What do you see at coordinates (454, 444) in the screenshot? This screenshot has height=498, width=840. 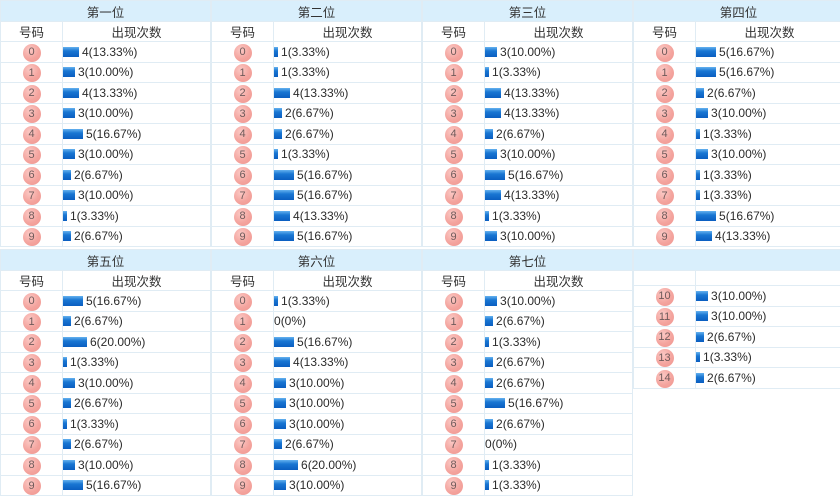 I see `number-cell: 7` at bounding box center [454, 444].